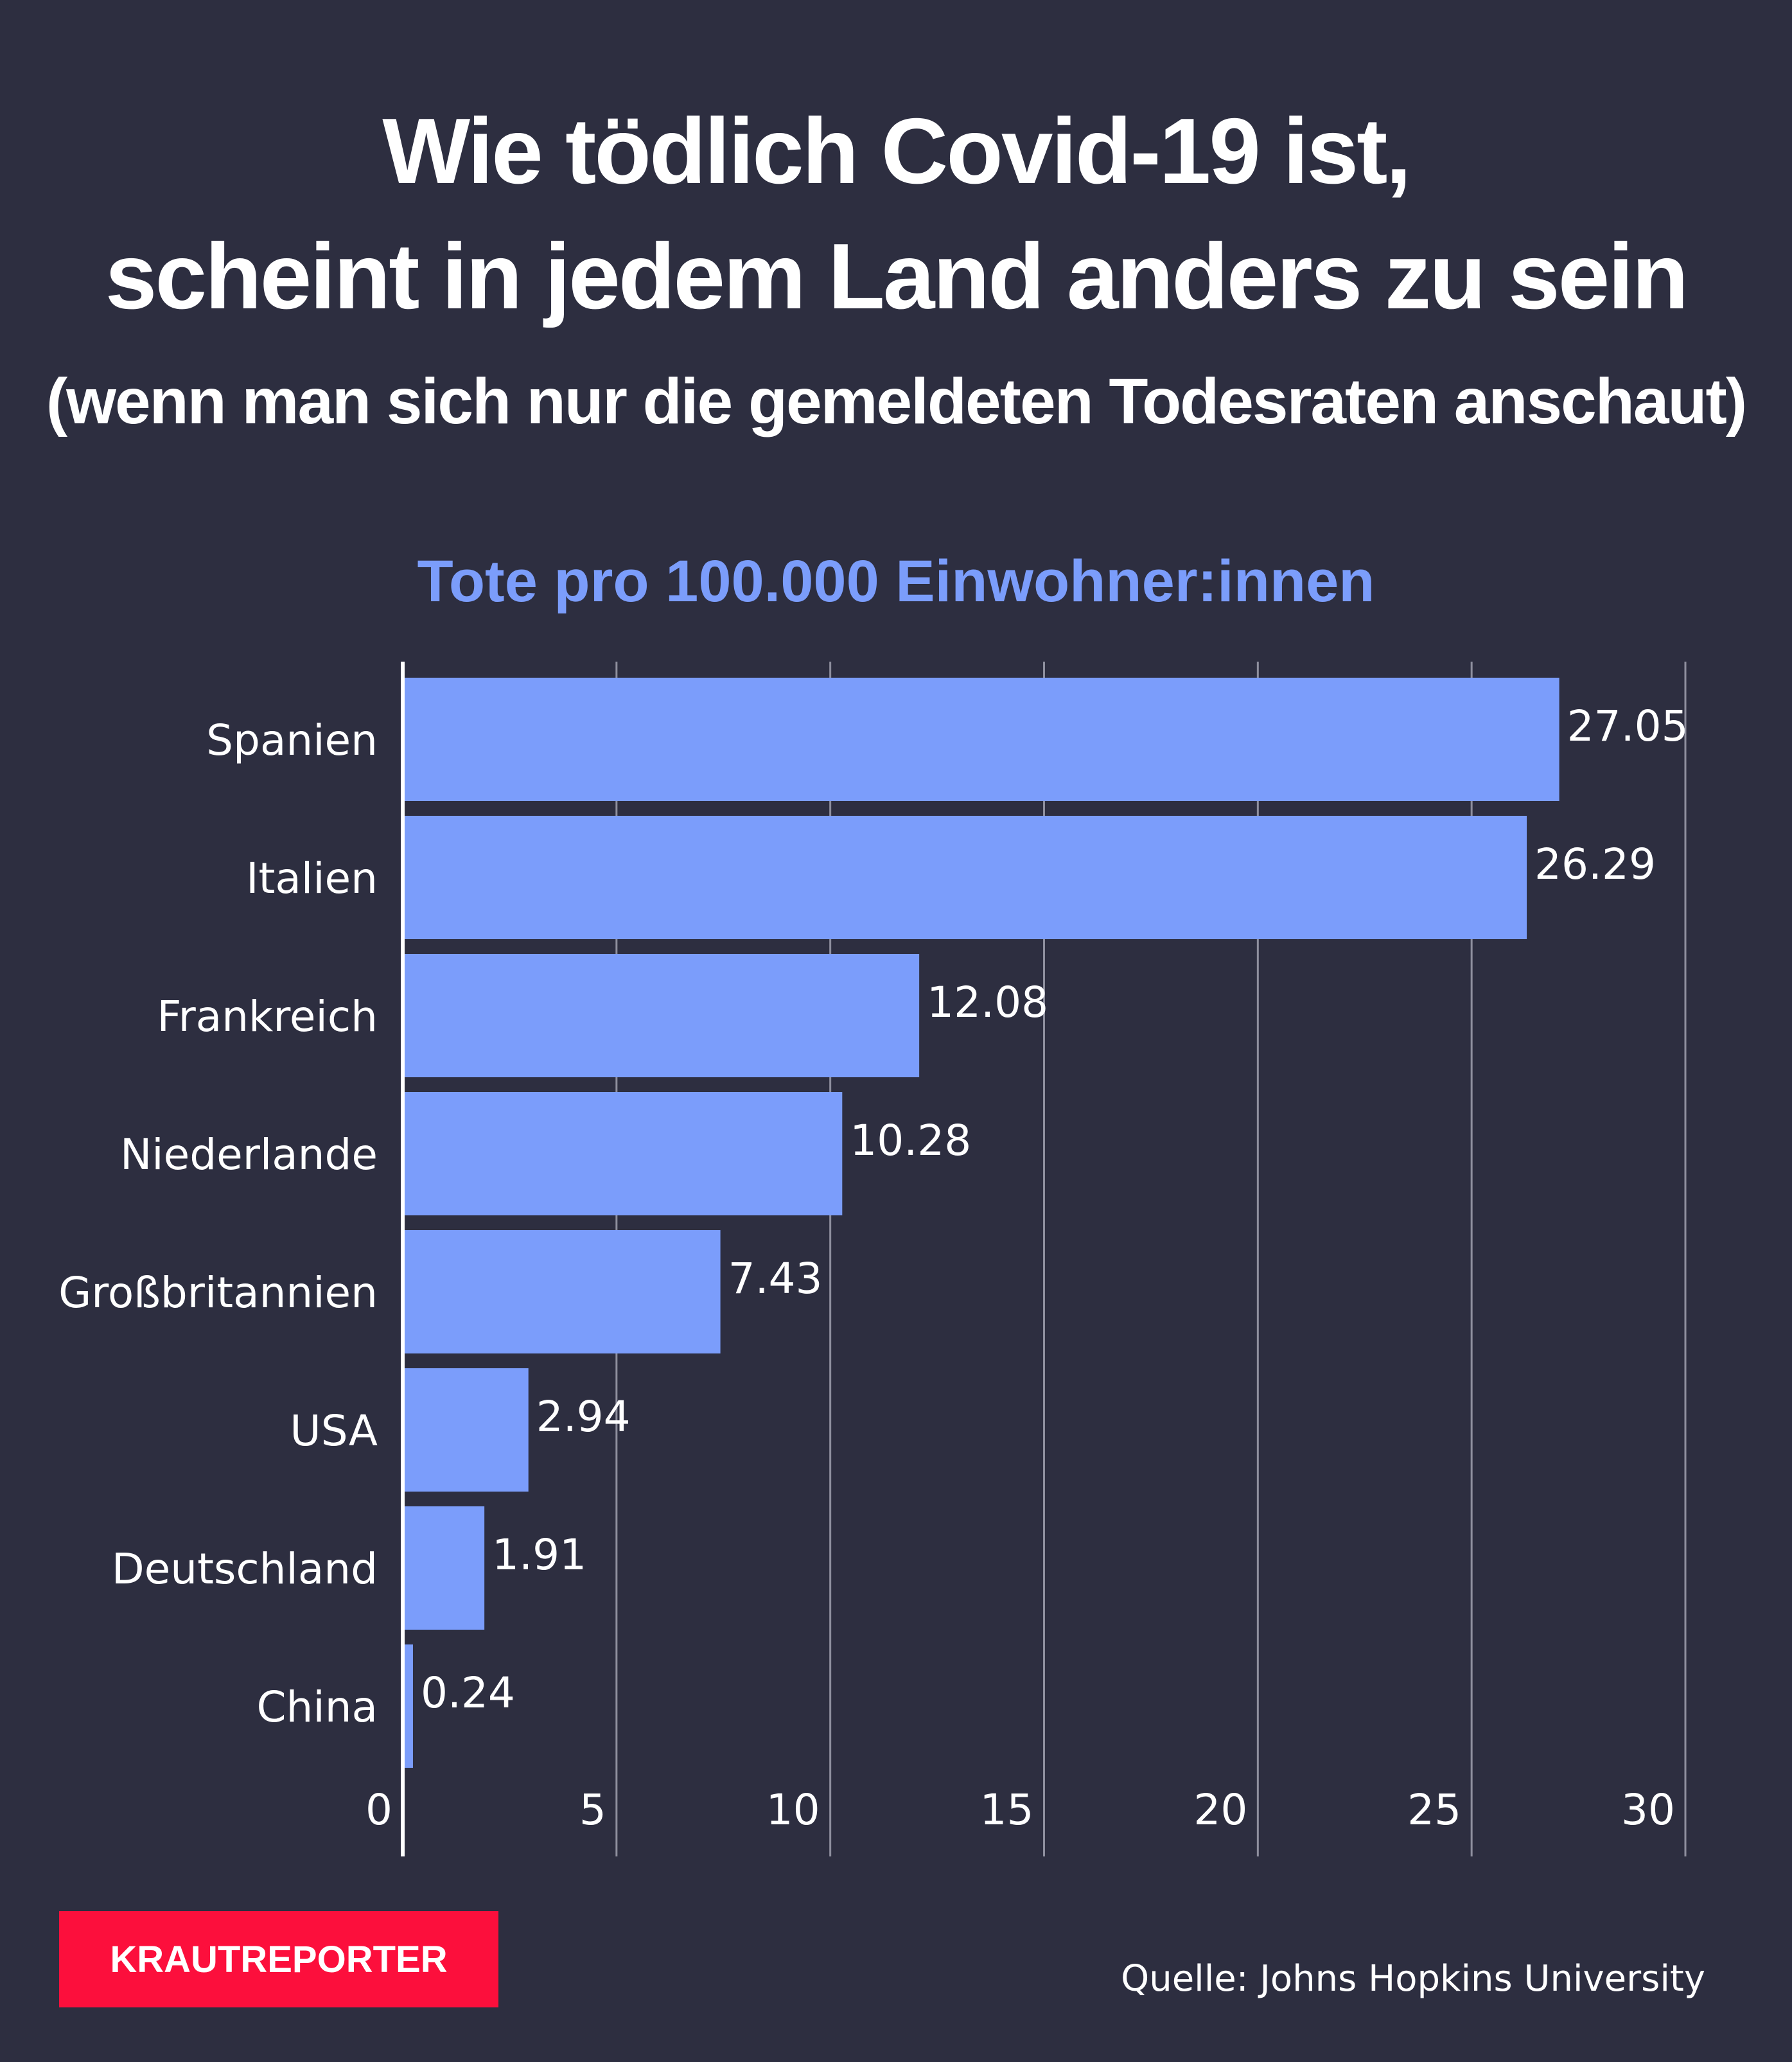 The height and width of the screenshot is (2062, 1792). Describe the element at coordinates (218, 1292) in the screenshot. I see `category-label-4: Großbritannien` at that location.